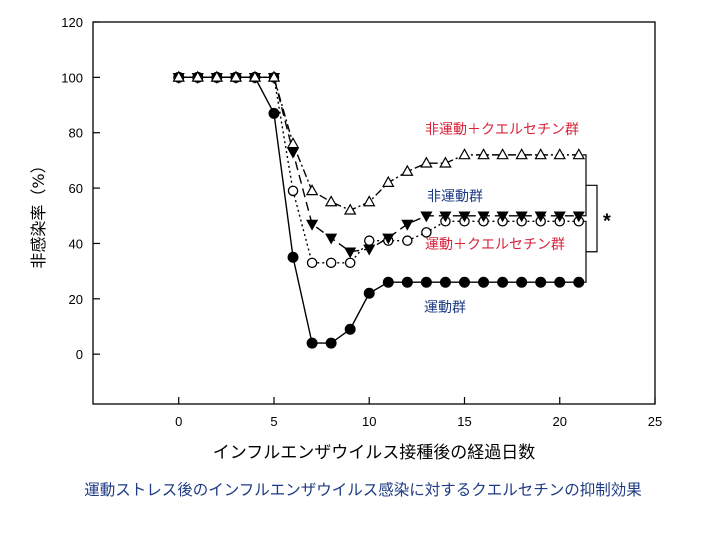  I want to click on bracket-lower, so click(584, 251).